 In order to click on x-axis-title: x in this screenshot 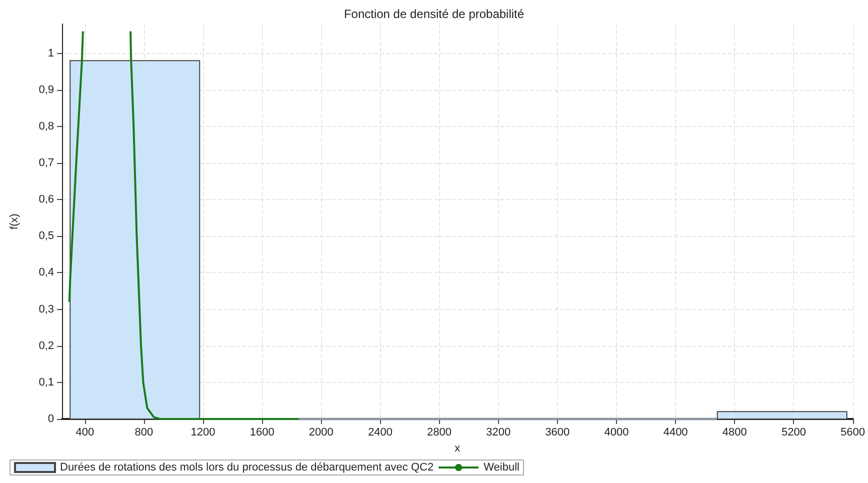, I will do `click(457, 448)`.